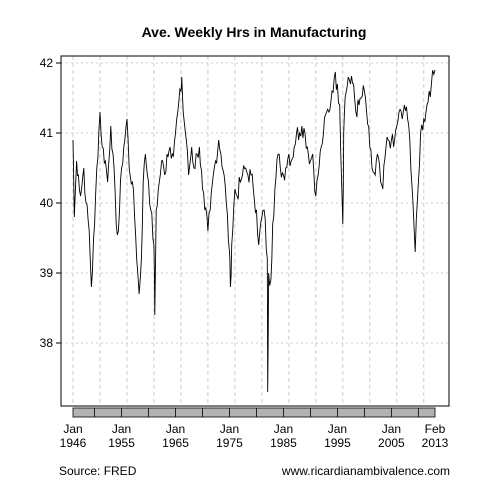  What do you see at coordinates (121, 443) in the screenshot?
I see `x-tick-year: 1955` at bounding box center [121, 443].